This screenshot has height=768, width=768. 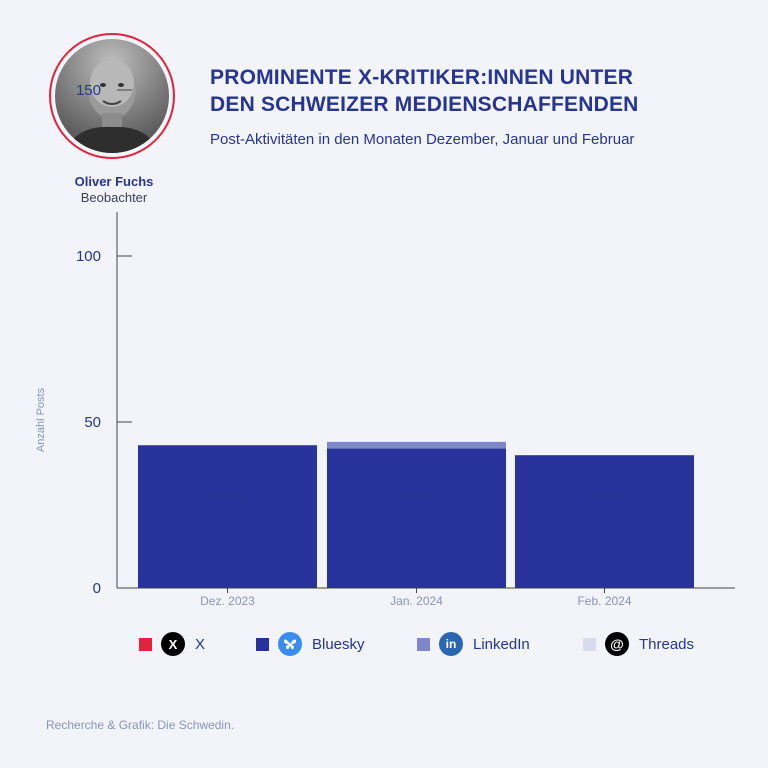 I want to click on person-role: Beobachter, so click(x=114, y=197).